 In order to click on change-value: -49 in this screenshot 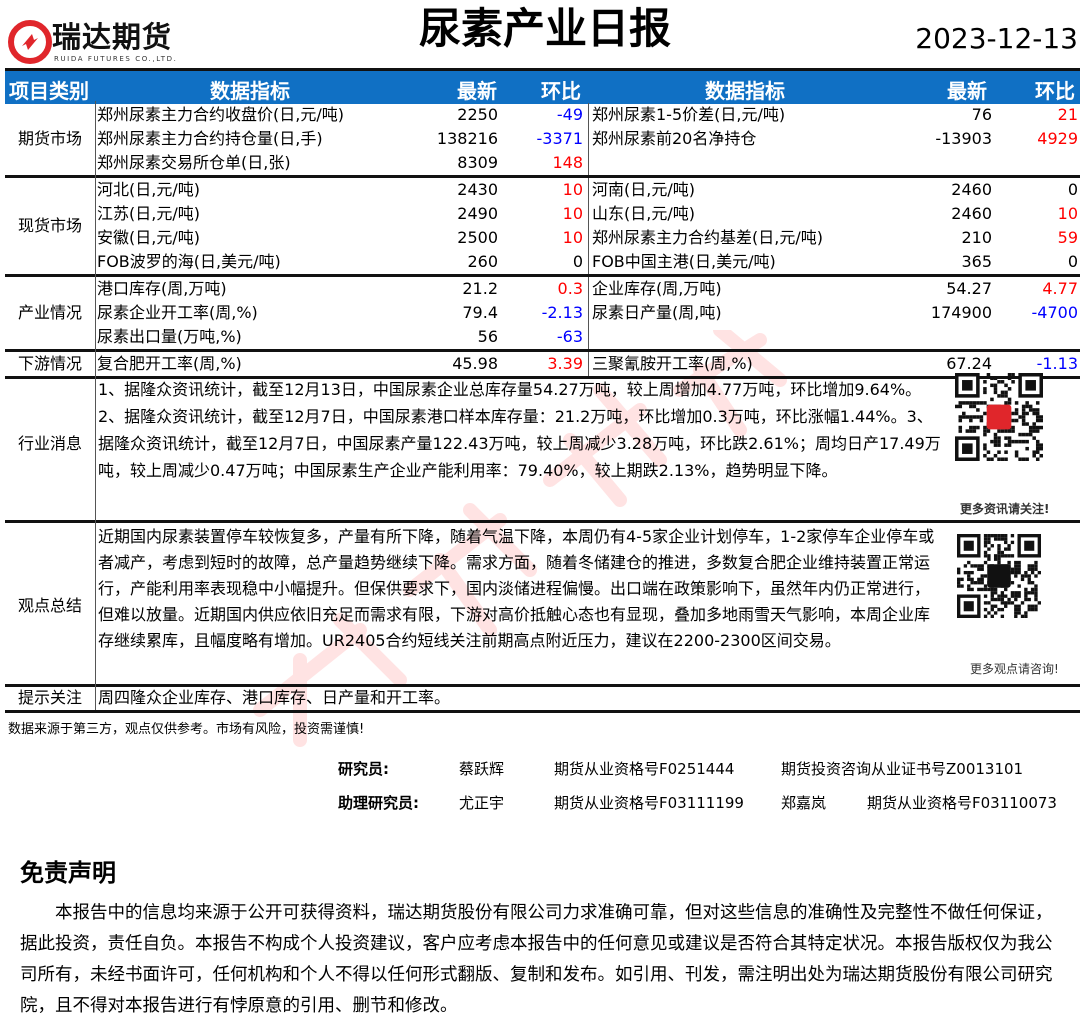, I will do `click(569, 114)`.